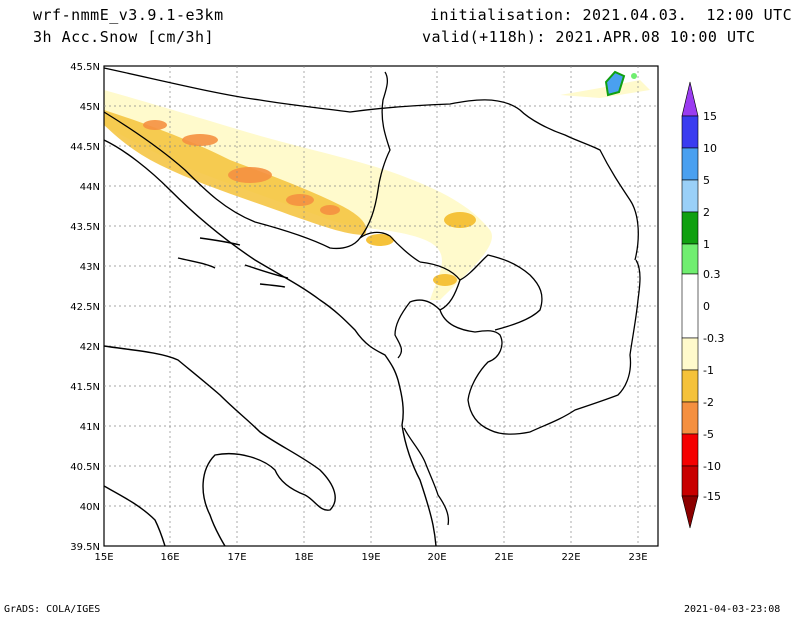 The width and height of the screenshot is (800, 618). Describe the element at coordinates (85, 147) in the screenshot. I see `lat-label: 44.5N` at that location.